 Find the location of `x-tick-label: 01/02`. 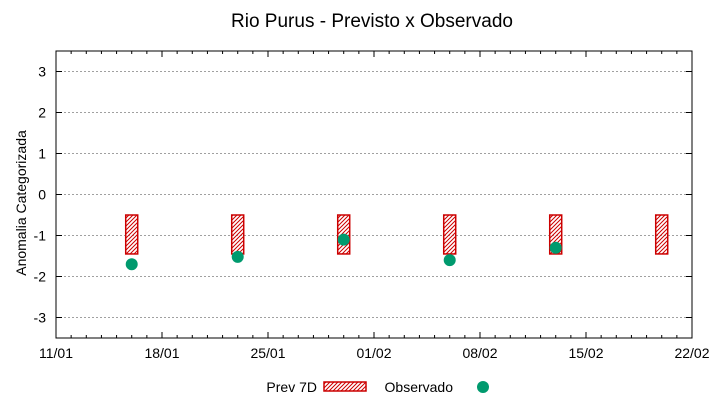

x-tick-label: 01/02 is located at coordinates (373, 353).